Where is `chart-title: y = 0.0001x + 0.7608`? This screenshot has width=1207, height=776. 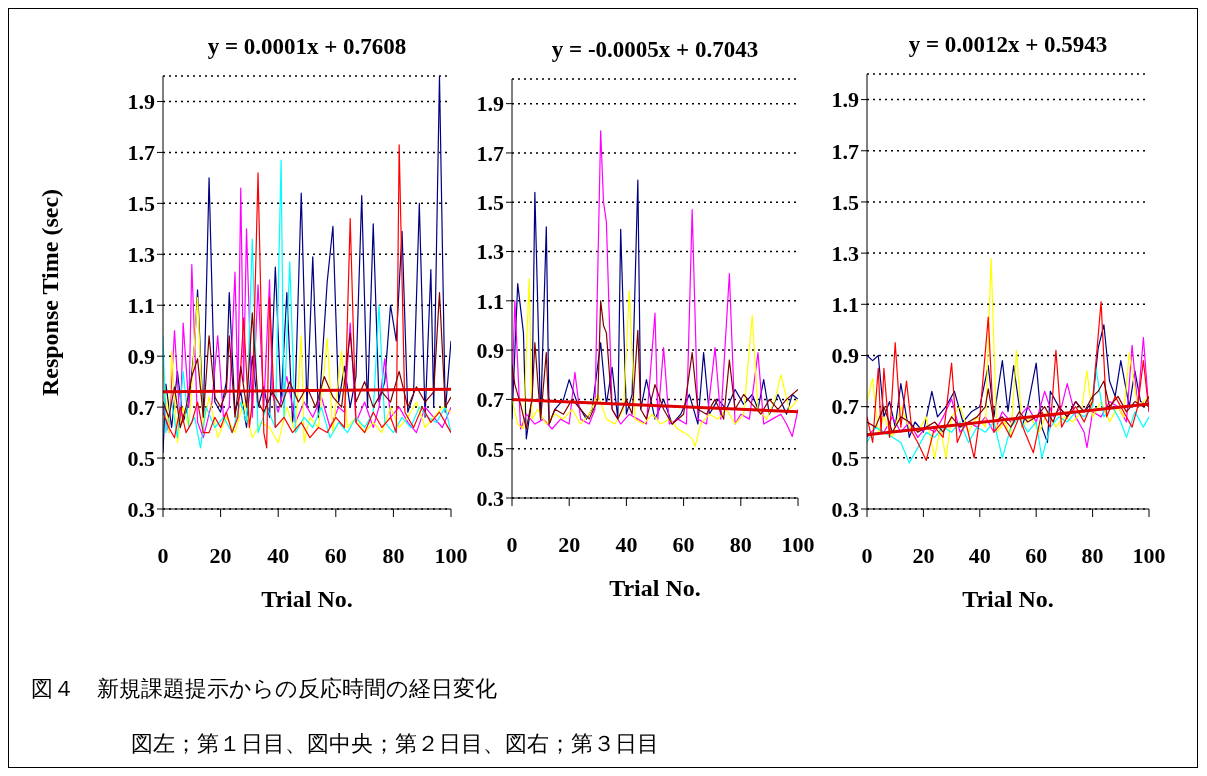 chart-title: y = 0.0001x + 0.7608 is located at coordinates (307, 47).